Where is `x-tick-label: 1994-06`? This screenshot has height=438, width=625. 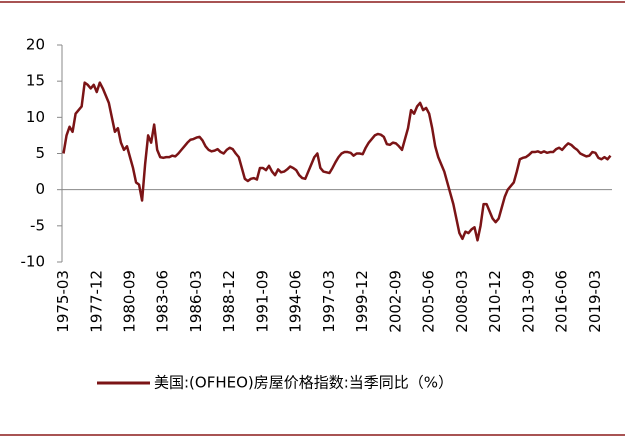
x-tick-label: 1994-06 is located at coordinates (296, 301).